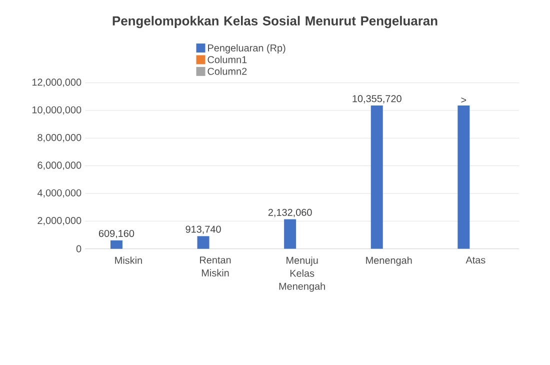 This screenshot has height=365, width=550. I want to click on y-tick-label: 6,000,000, so click(60, 166).